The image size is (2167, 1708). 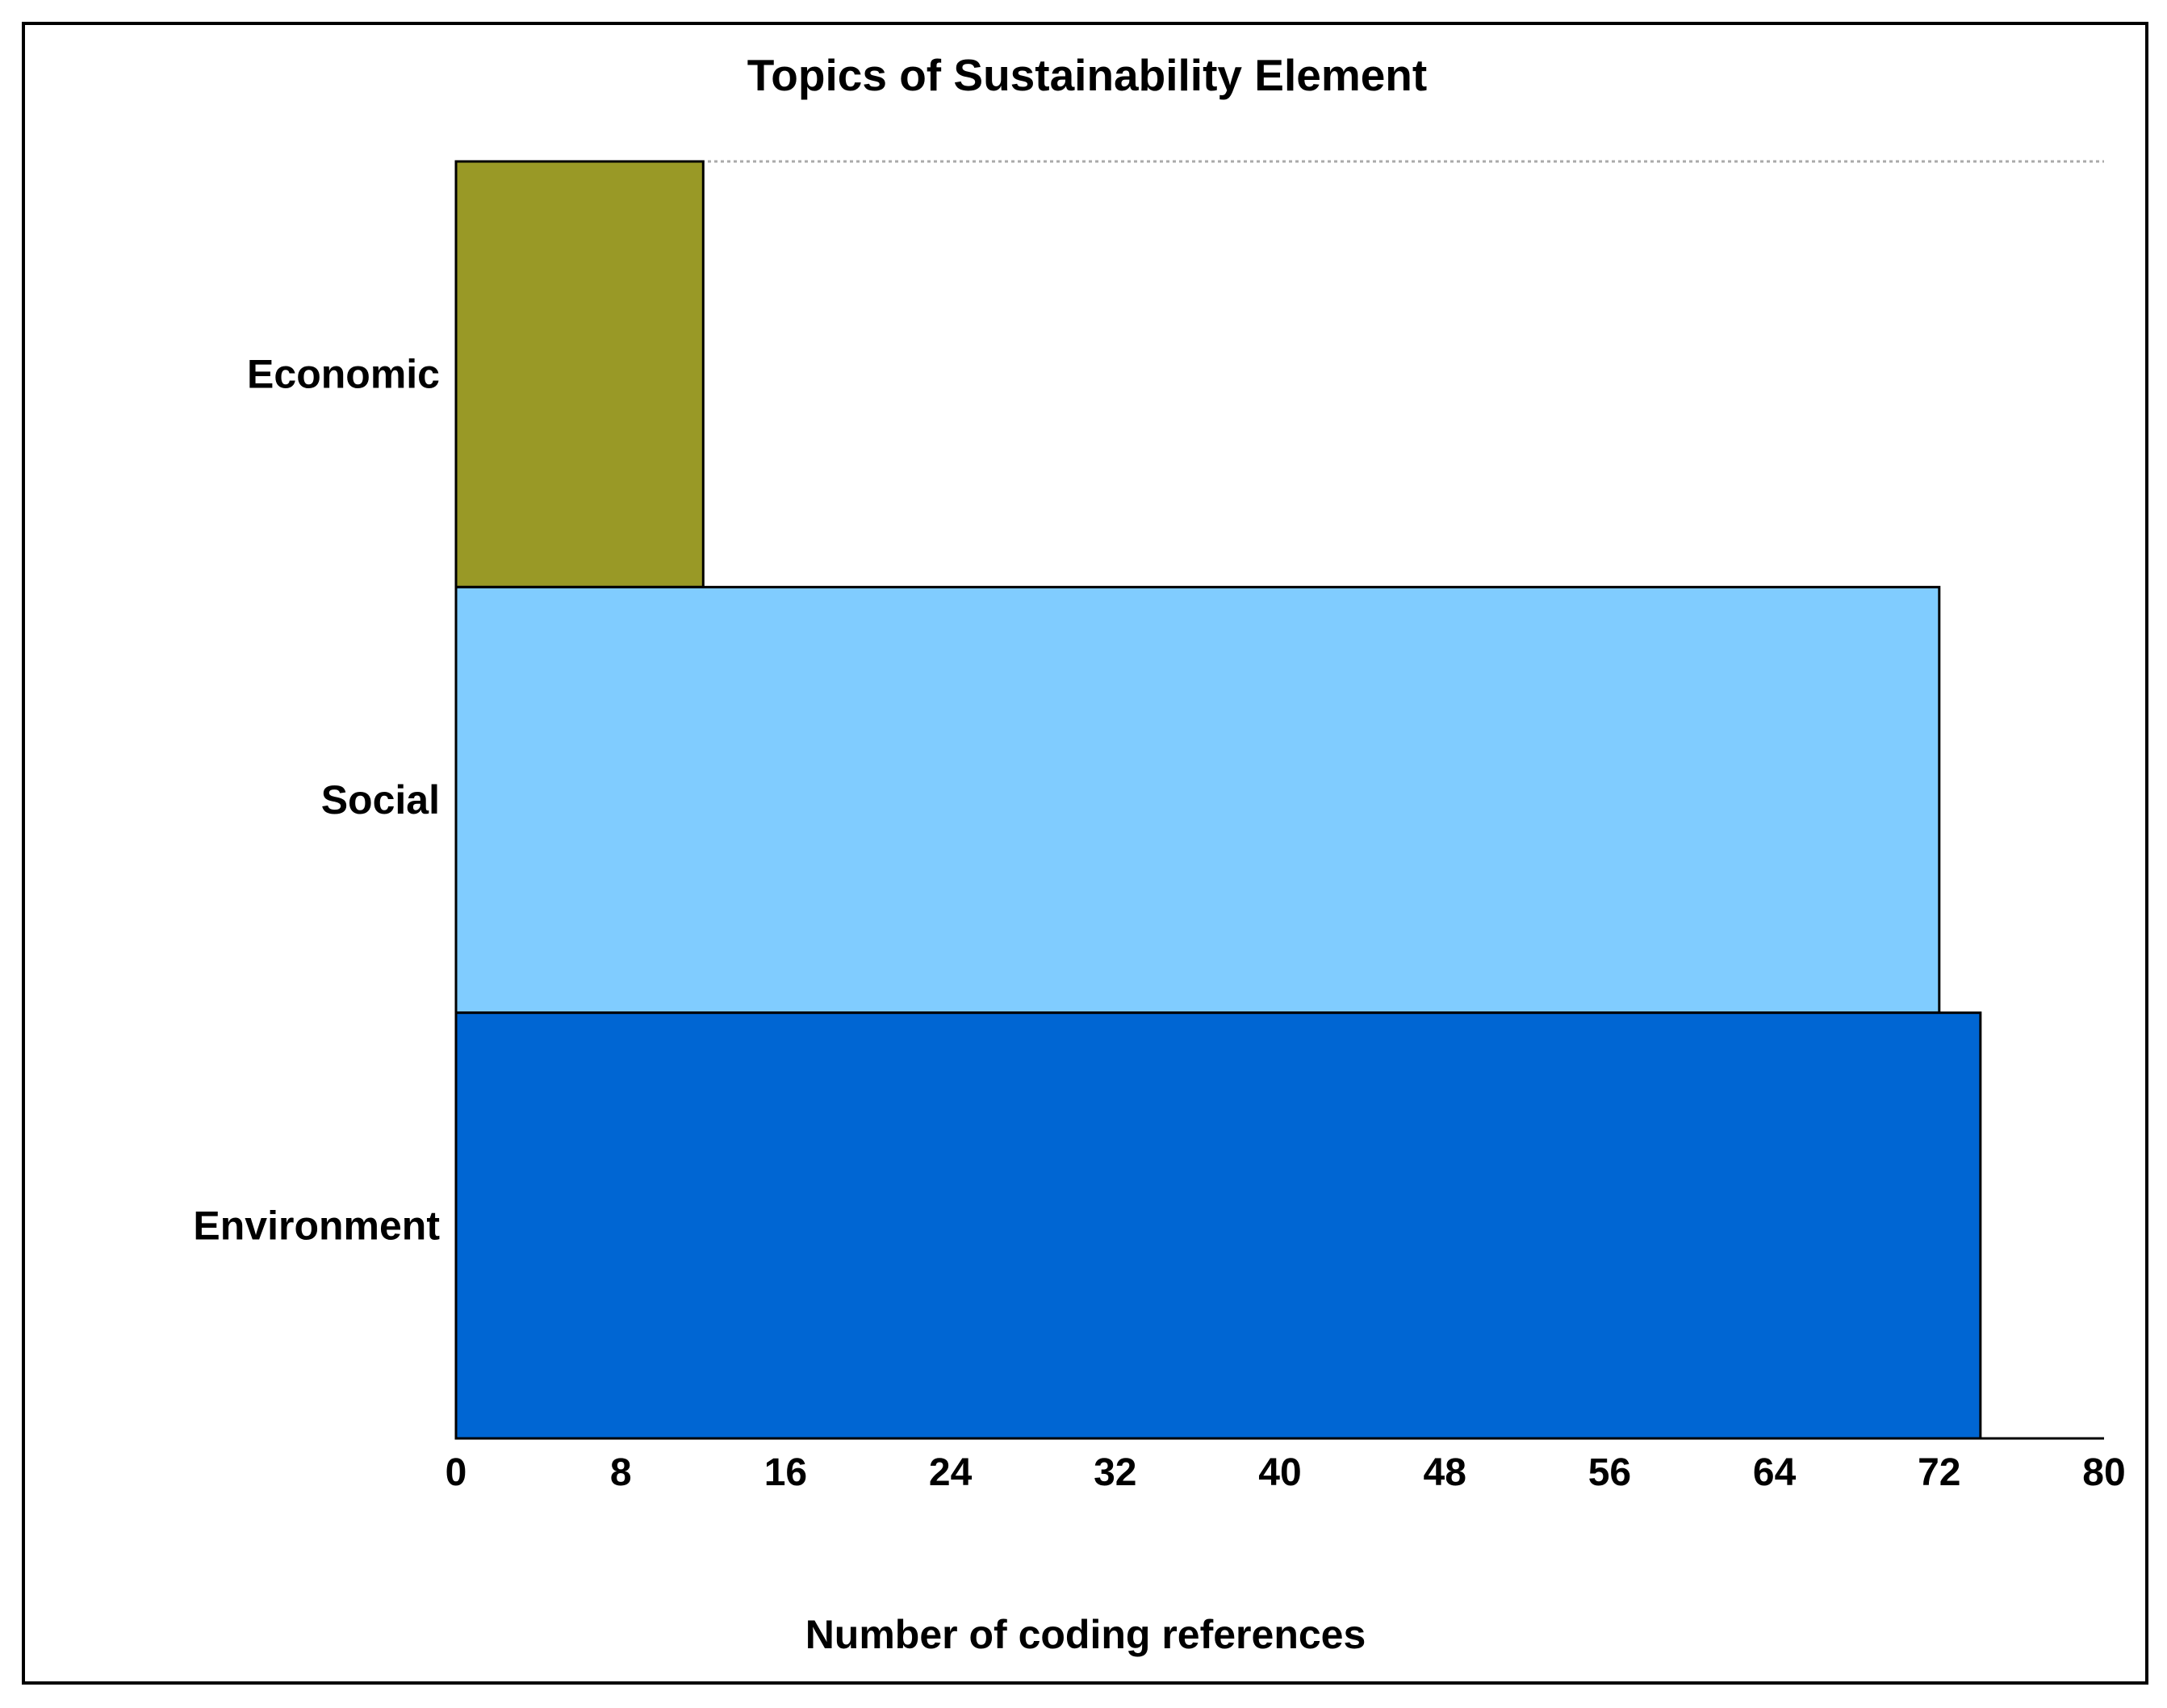 What do you see at coordinates (2103, 1472) in the screenshot?
I see `x-tick-label: 80` at bounding box center [2103, 1472].